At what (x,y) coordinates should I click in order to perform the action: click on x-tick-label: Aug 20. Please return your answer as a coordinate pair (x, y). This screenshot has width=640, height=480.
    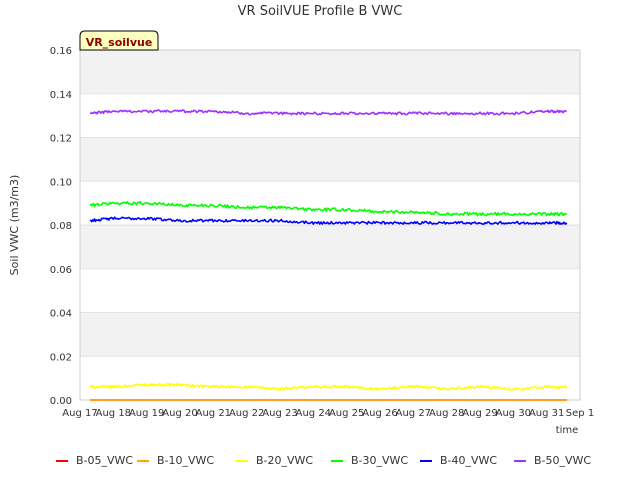
    Looking at the image, I should click on (179, 413).